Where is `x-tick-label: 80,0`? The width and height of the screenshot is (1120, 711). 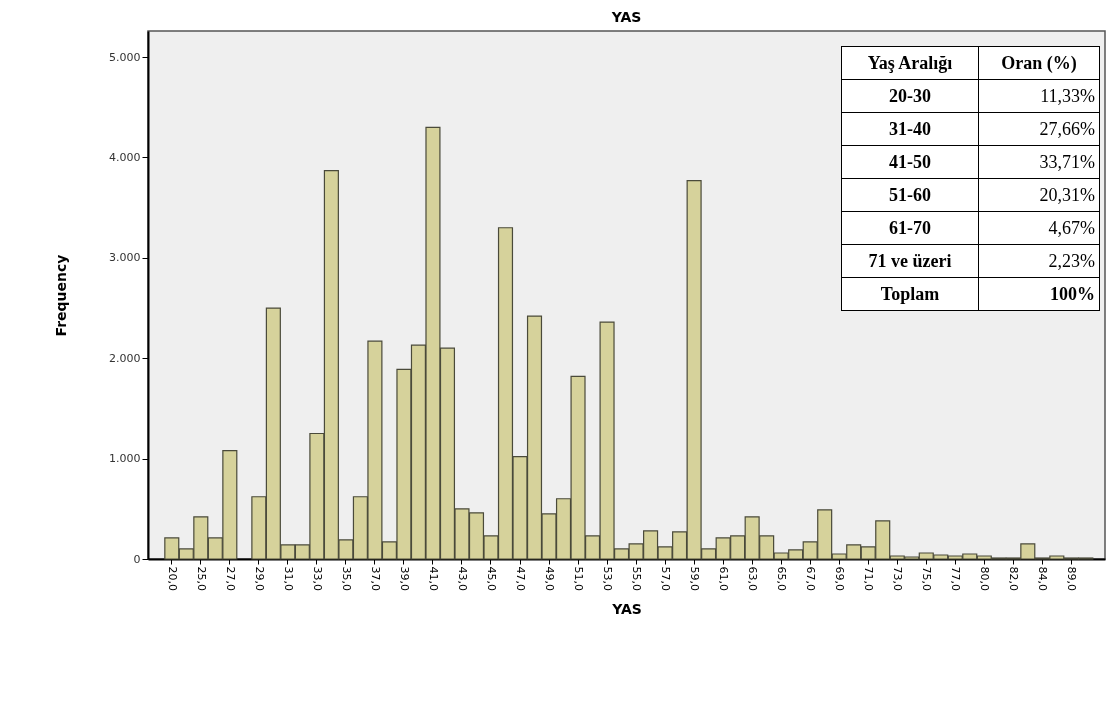 x-tick-label: 80,0 is located at coordinates (985, 578).